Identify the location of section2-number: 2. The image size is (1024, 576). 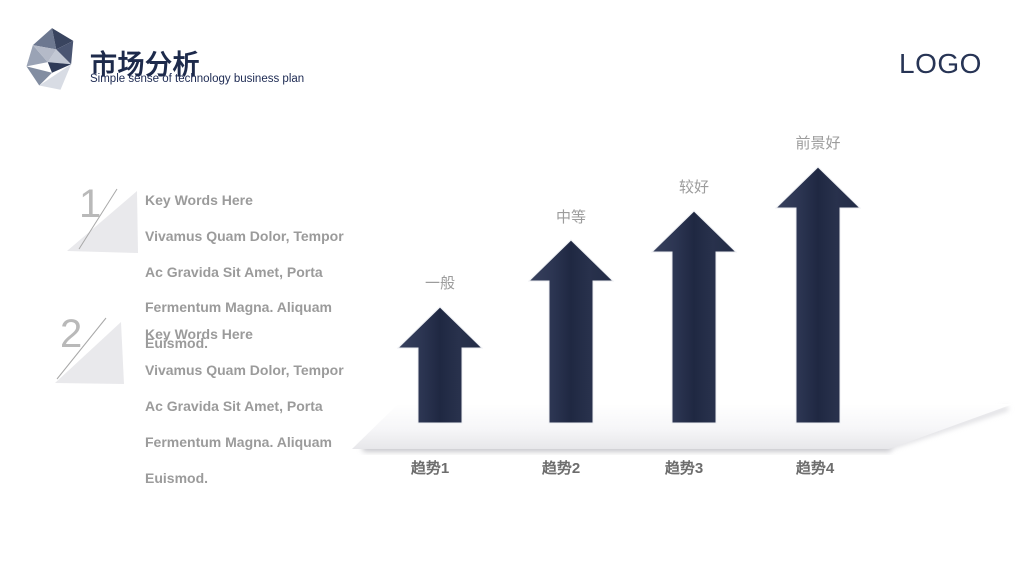
(71, 334).